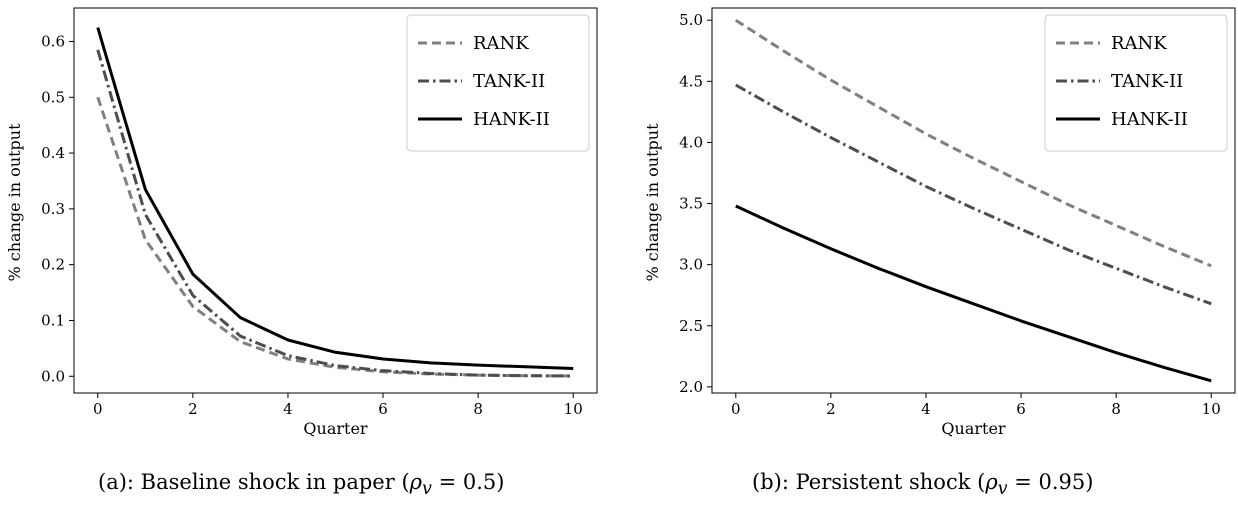  Describe the element at coordinates (691, 81) in the screenshot. I see `y-tick-label: 4.5` at that location.